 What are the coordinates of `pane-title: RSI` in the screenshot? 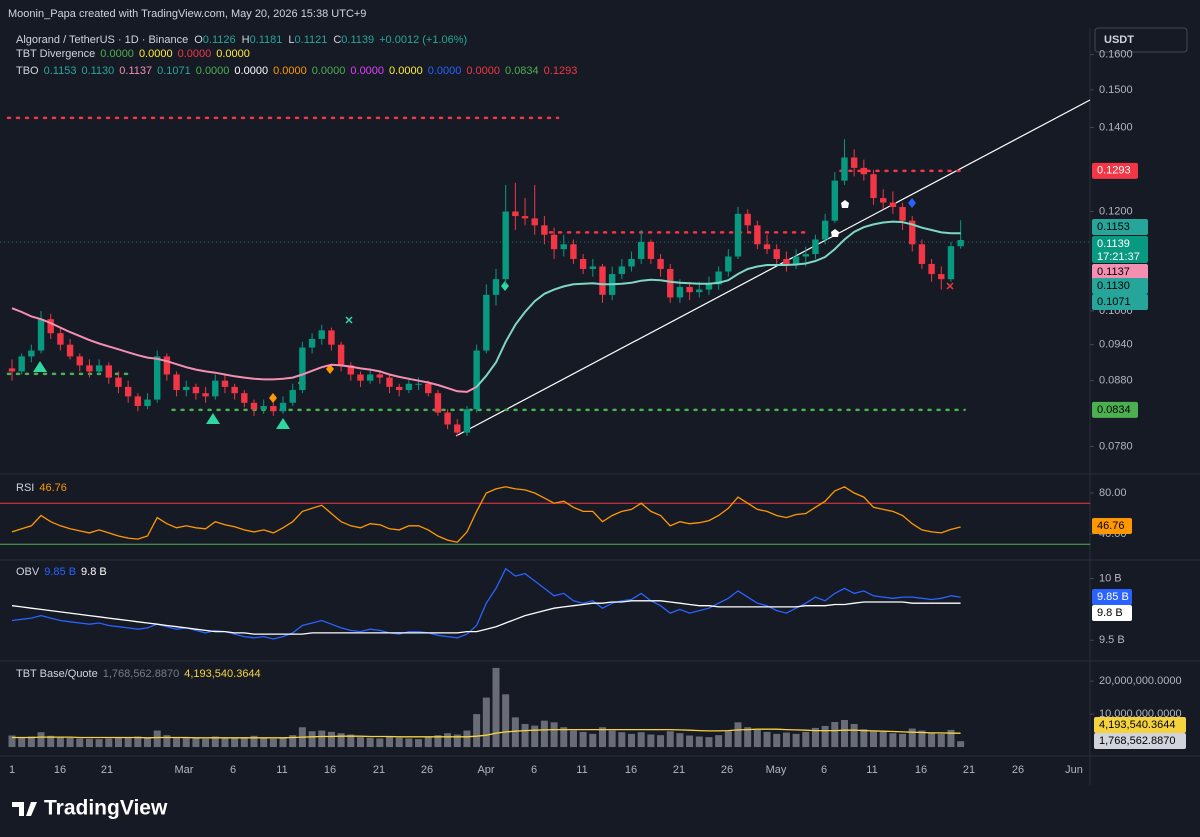 It's located at (25, 488).